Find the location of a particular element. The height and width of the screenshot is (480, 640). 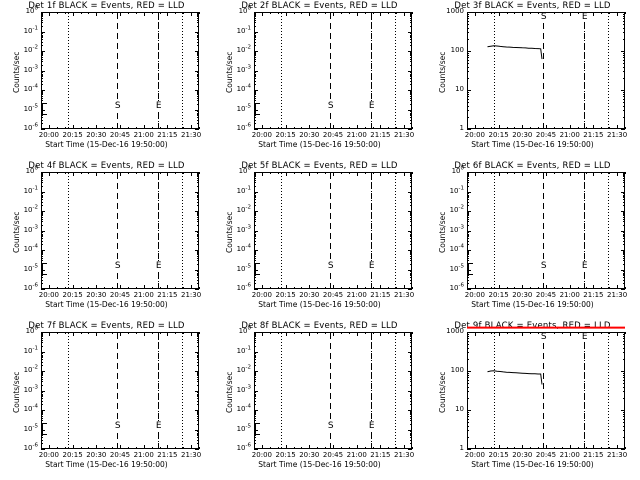

x-tick-label: 21:00 is located at coordinates (569, 135).